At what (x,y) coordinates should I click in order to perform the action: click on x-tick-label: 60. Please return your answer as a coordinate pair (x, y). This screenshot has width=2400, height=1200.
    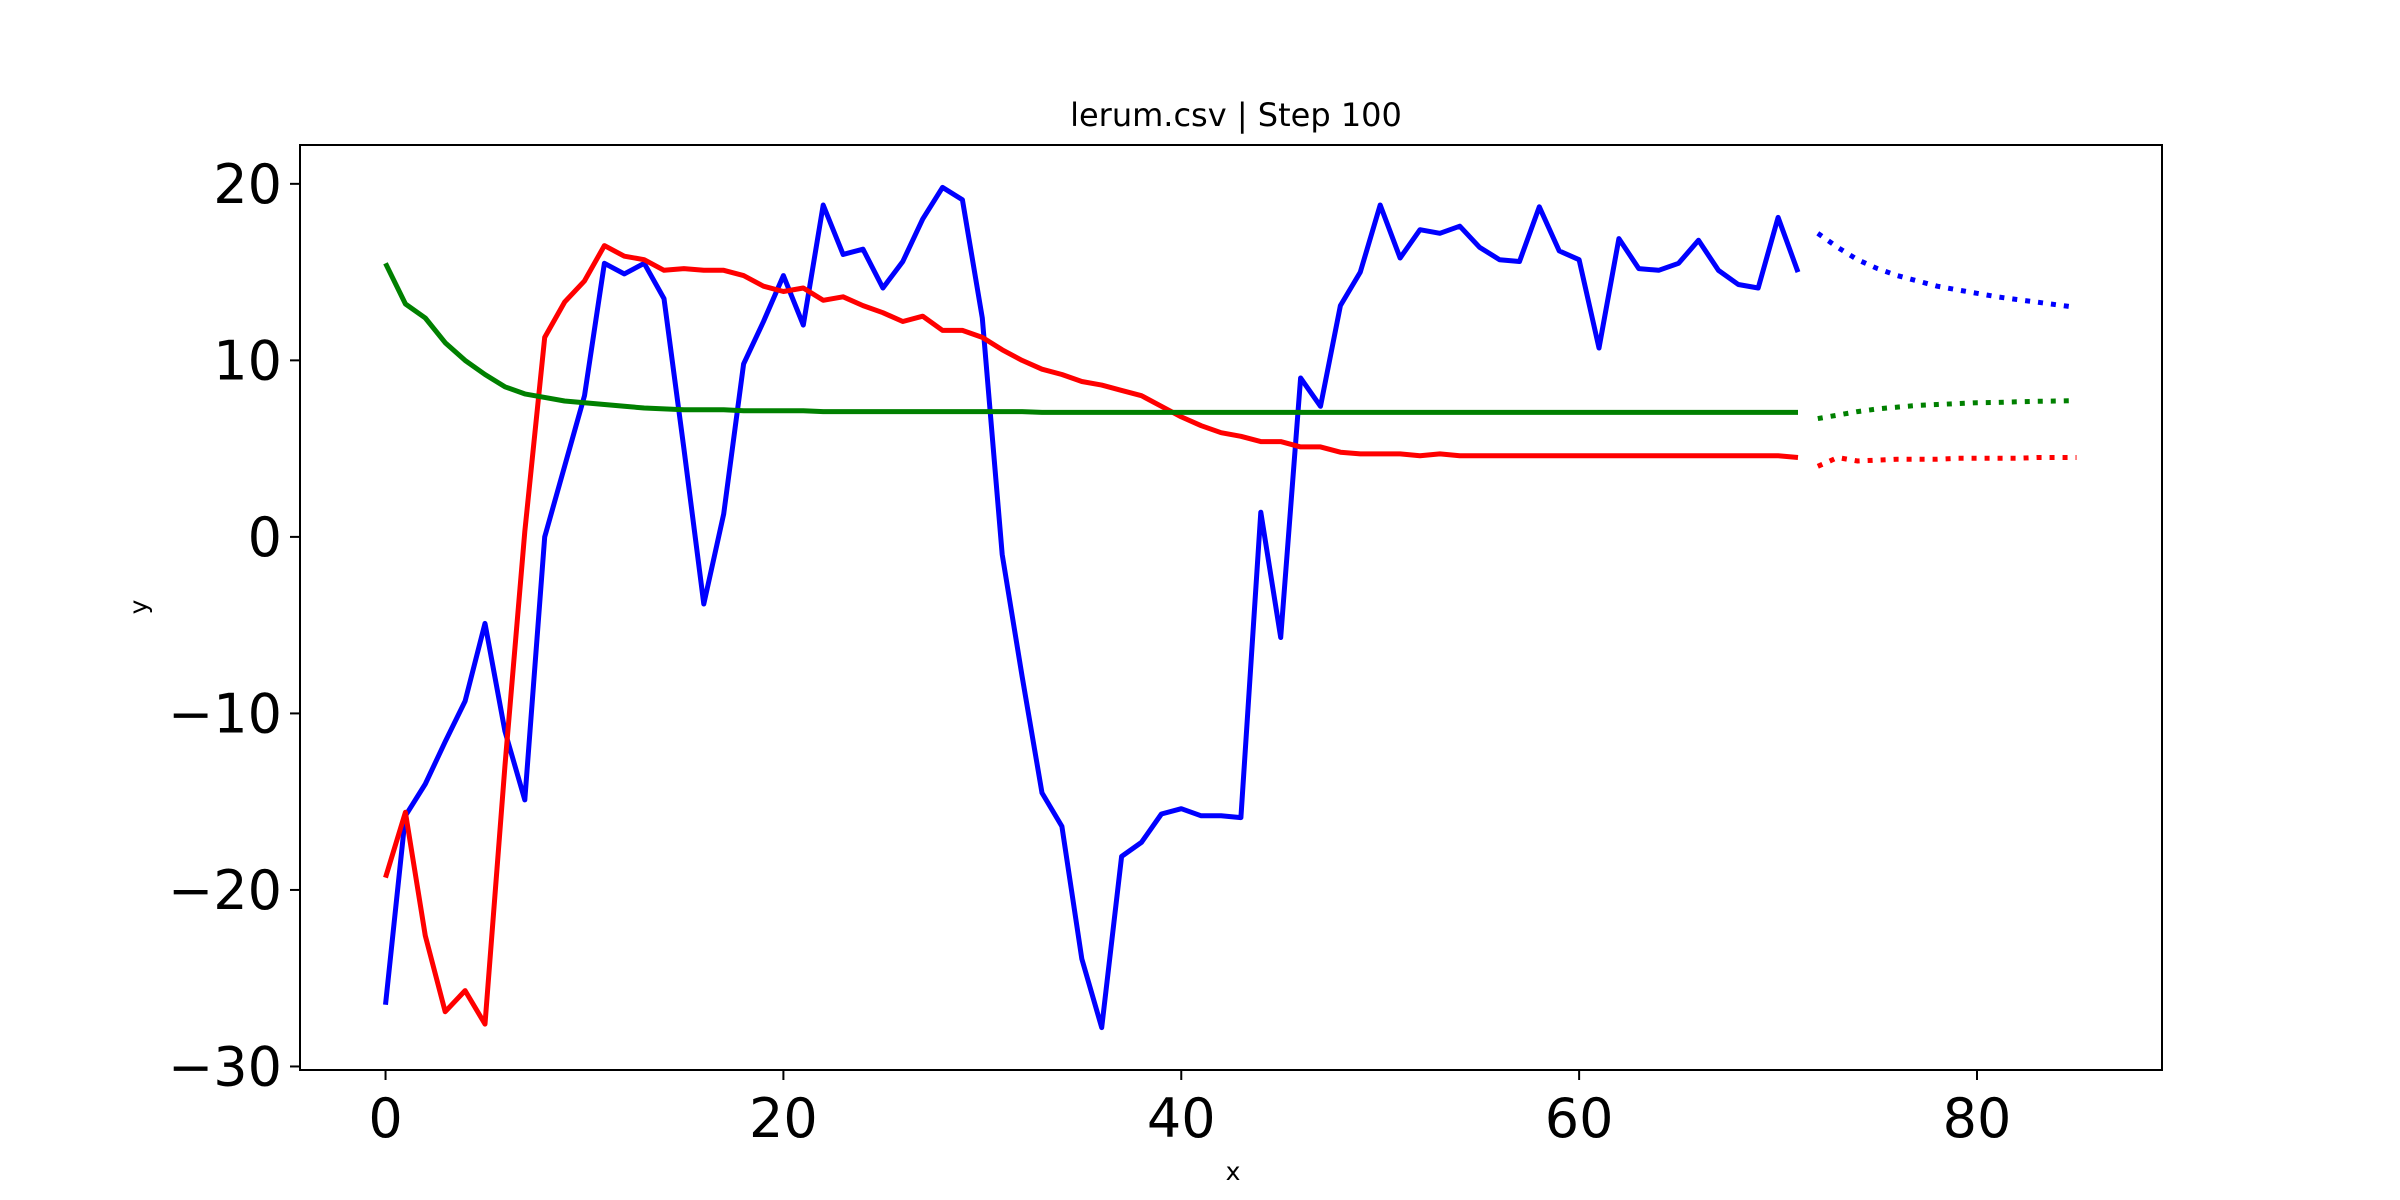
    Looking at the image, I should click on (1579, 1118).